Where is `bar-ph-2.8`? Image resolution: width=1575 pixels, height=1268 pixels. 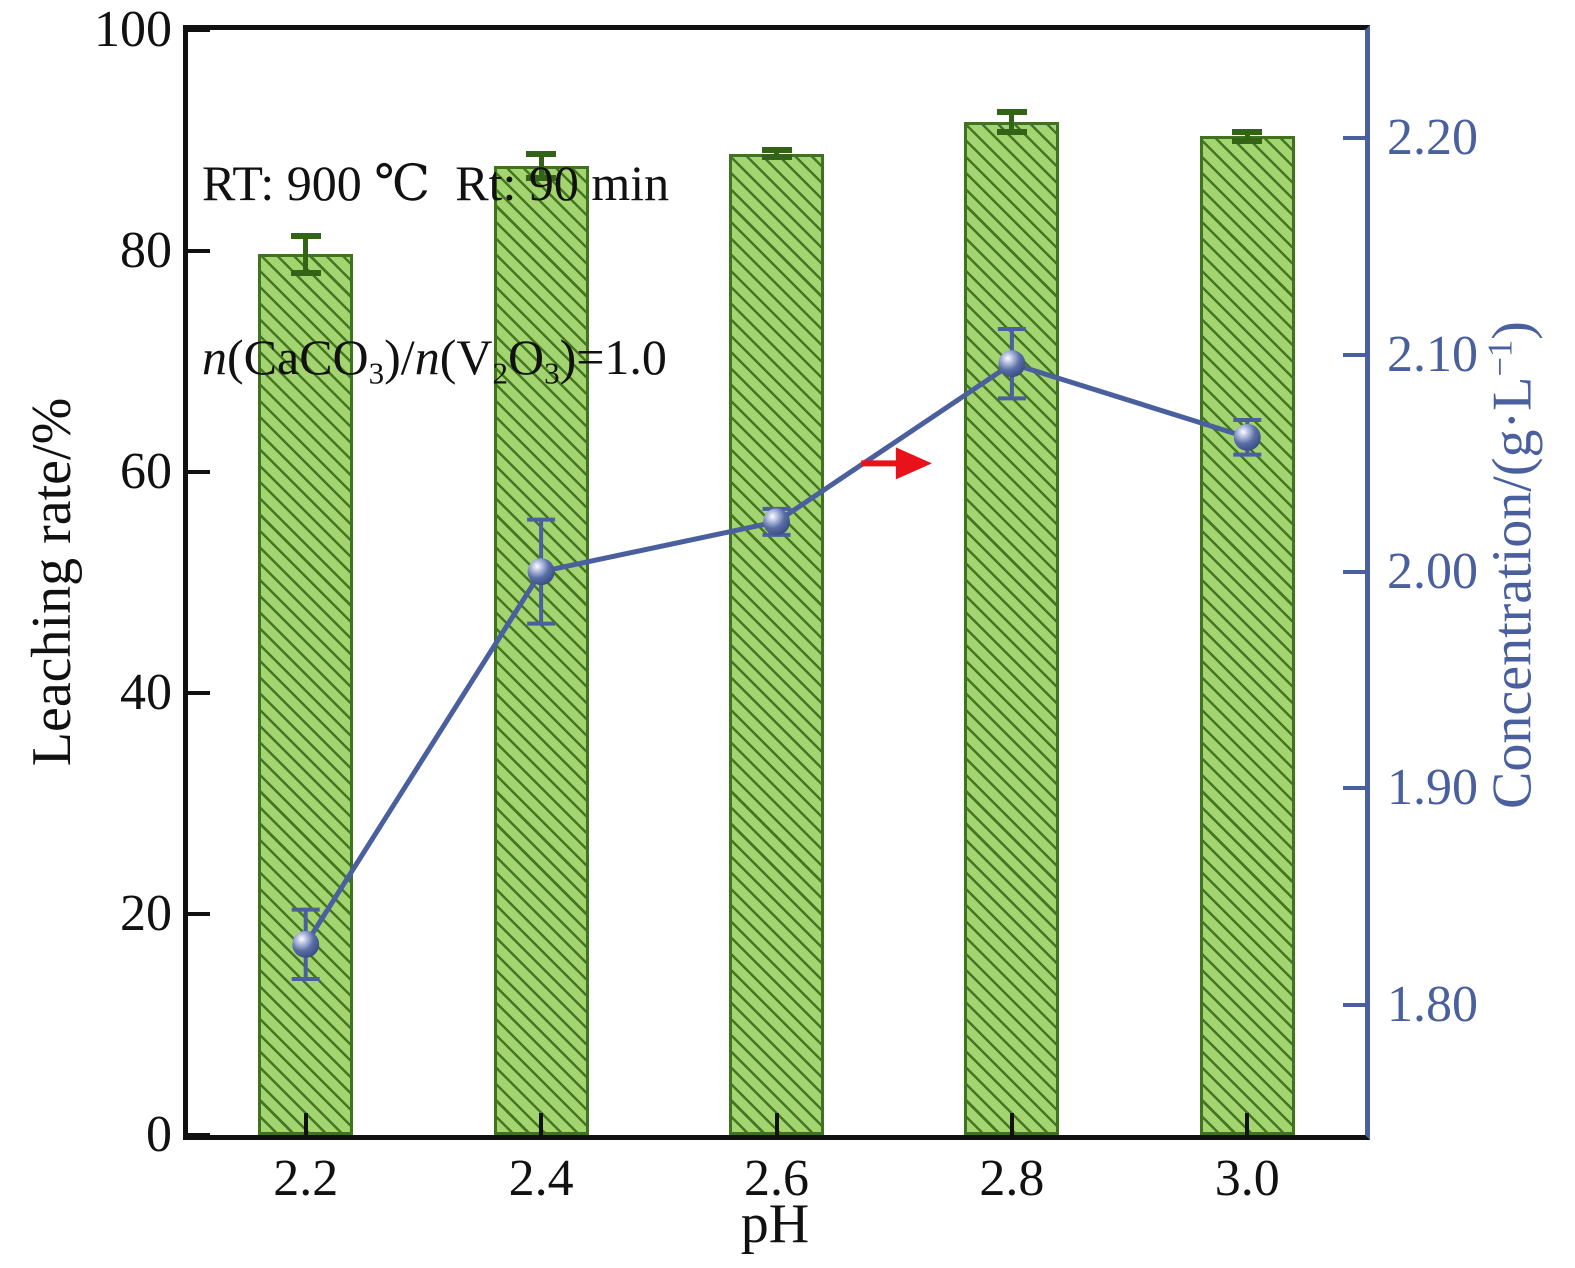
bar-ph-2.8 is located at coordinates (1012, 628).